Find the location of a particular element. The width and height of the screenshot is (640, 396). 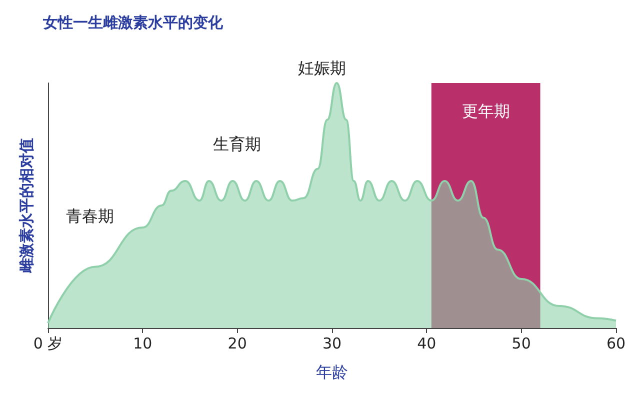

x-tick-label: 60 is located at coordinates (616, 343).